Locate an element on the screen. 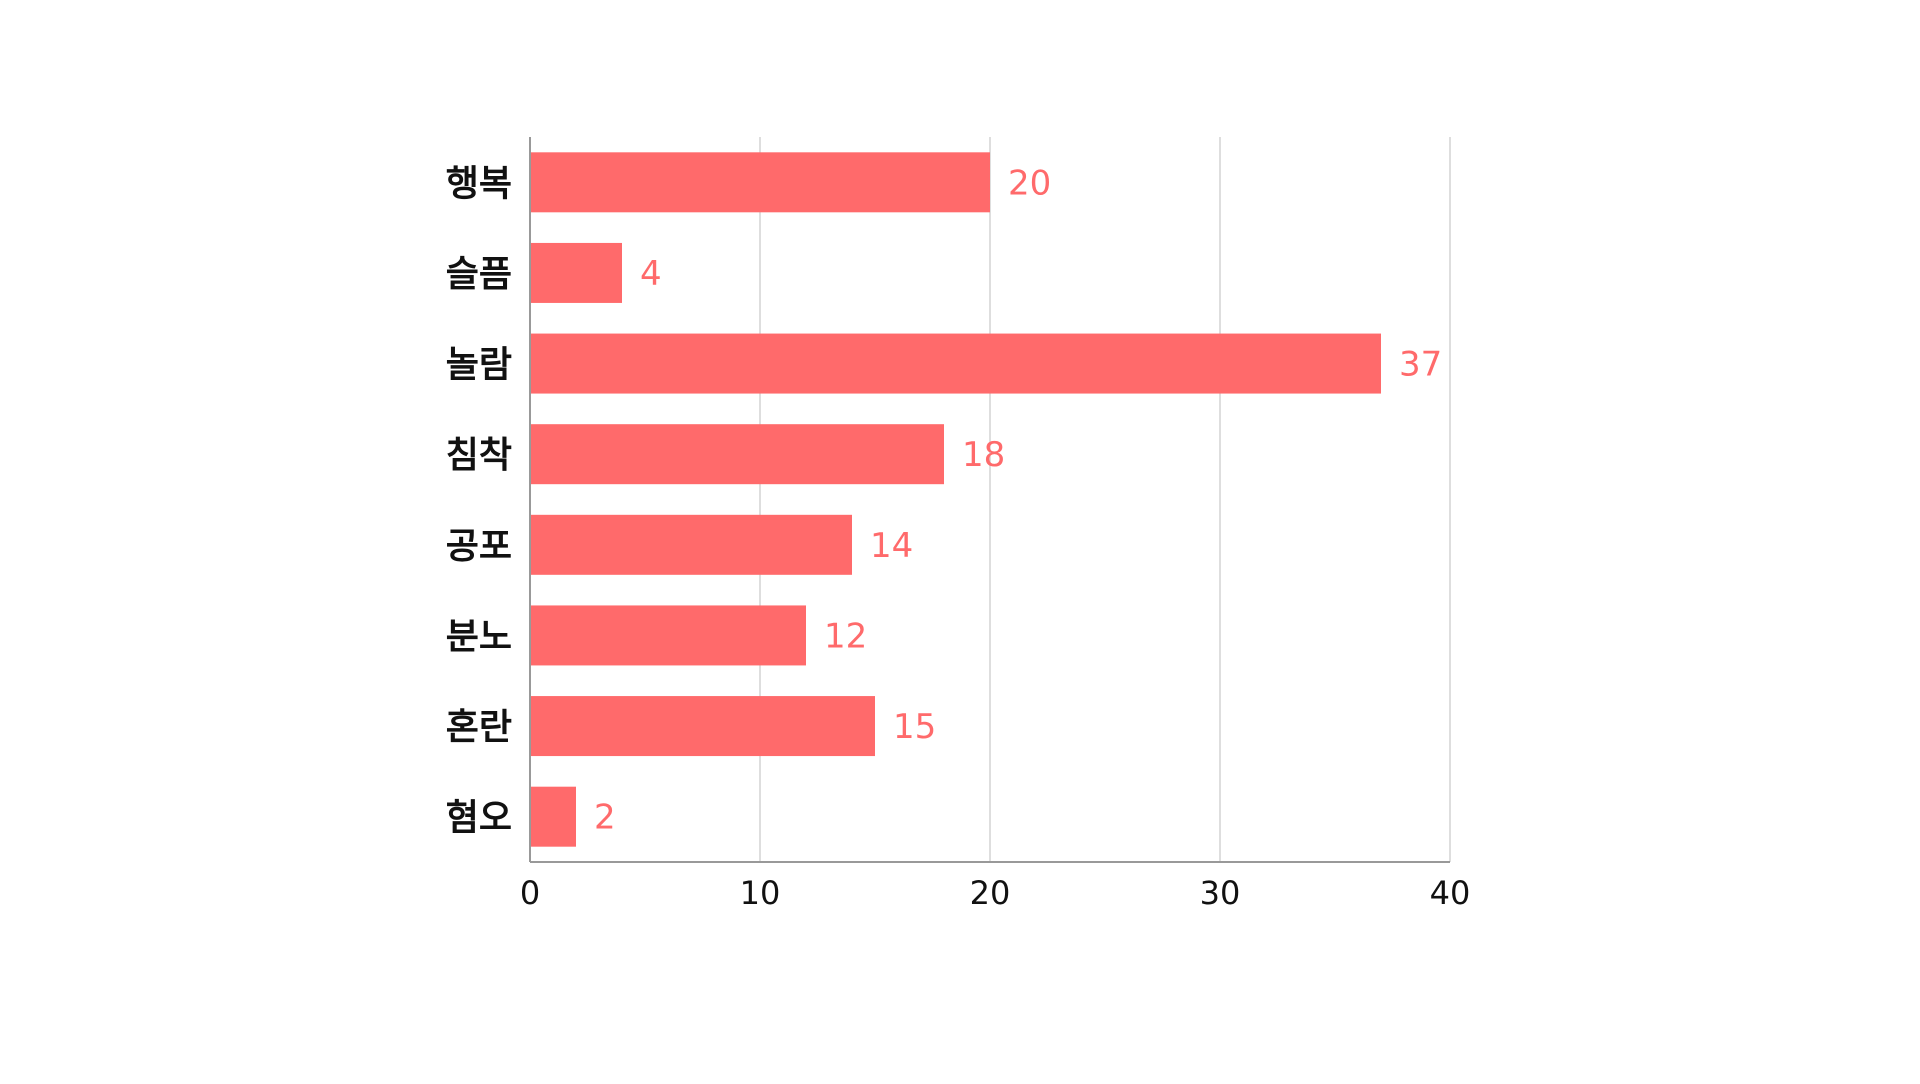 The height and width of the screenshot is (1084, 1920). category-label: 놀람 is located at coordinates (479, 365).